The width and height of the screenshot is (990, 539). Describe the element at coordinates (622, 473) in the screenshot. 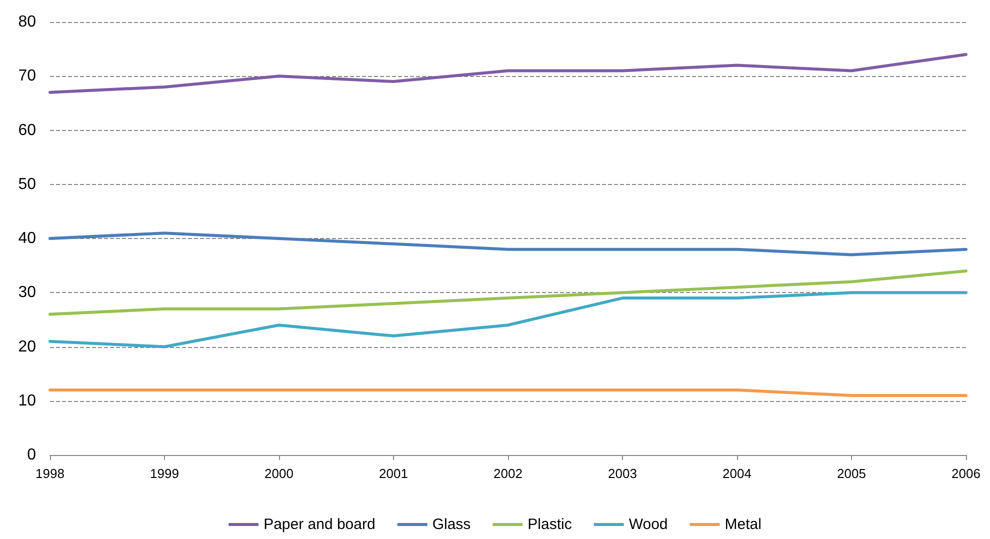

I see `x-tick-label: 2003` at that location.